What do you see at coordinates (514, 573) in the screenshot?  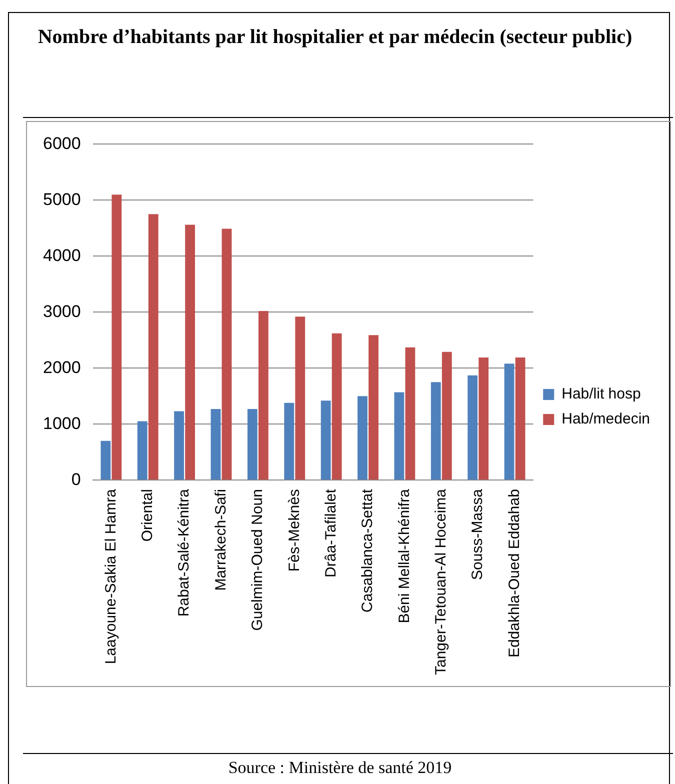 I see `x-tick-label: Eddakhla-Oued Eddahab` at bounding box center [514, 573].